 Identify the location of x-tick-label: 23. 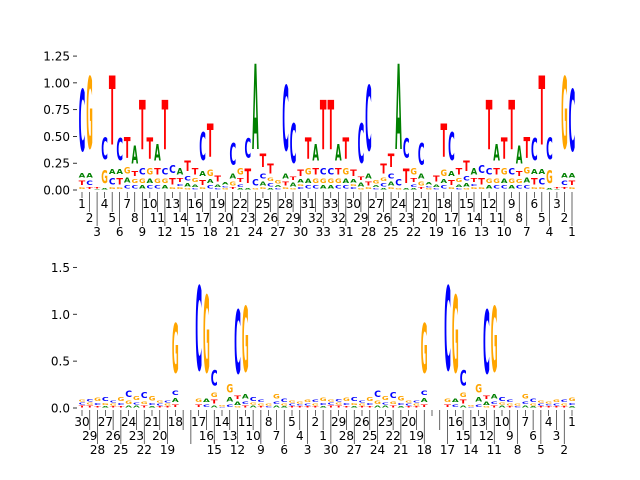
(136, 436).